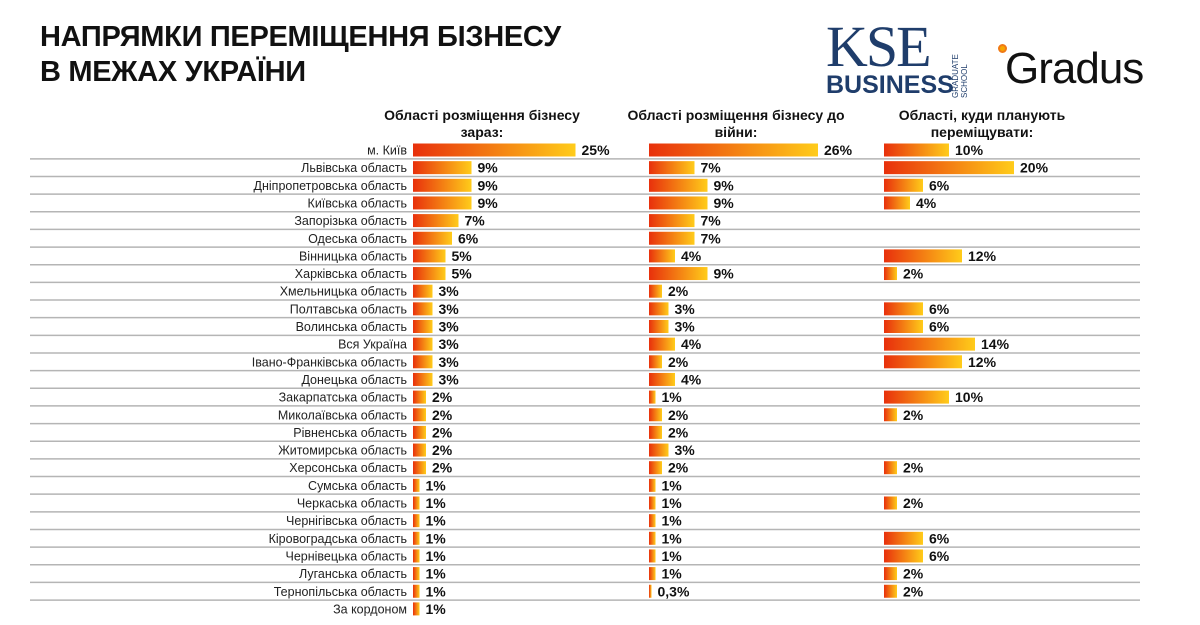 Image resolution: width=1200 pixels, height=625 pixels. I want to click on kse-business-logo: KSE GRADUATE SCHOOL BUSINESS, so click(897, 58).